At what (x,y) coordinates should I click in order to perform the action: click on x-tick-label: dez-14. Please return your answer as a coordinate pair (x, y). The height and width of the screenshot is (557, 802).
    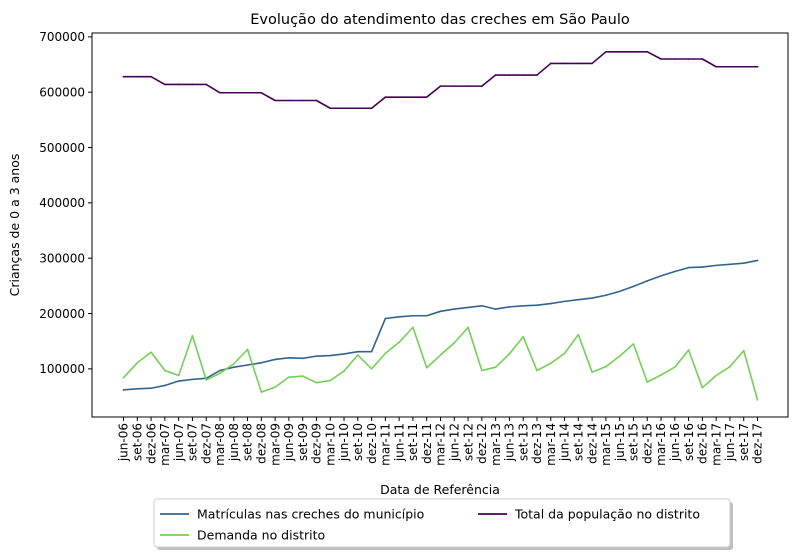
    Looking at the image, I should click on (592, 443).